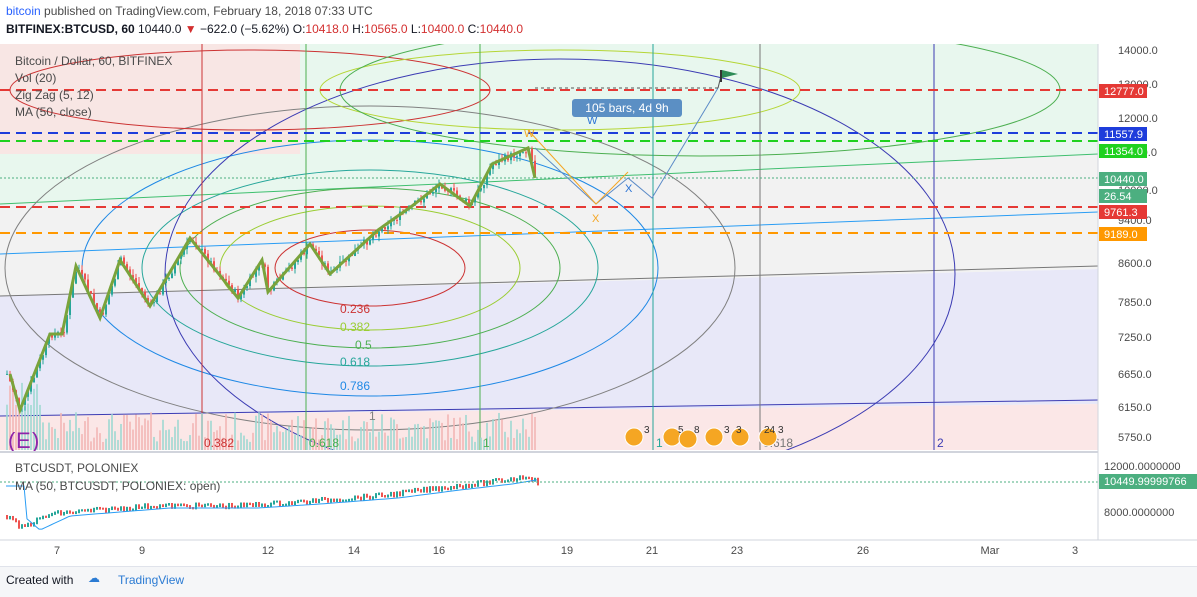  I want to click on time-axis: 7 9 12 14 16 19 21 23 26 Mar 3, so click(566, 551).